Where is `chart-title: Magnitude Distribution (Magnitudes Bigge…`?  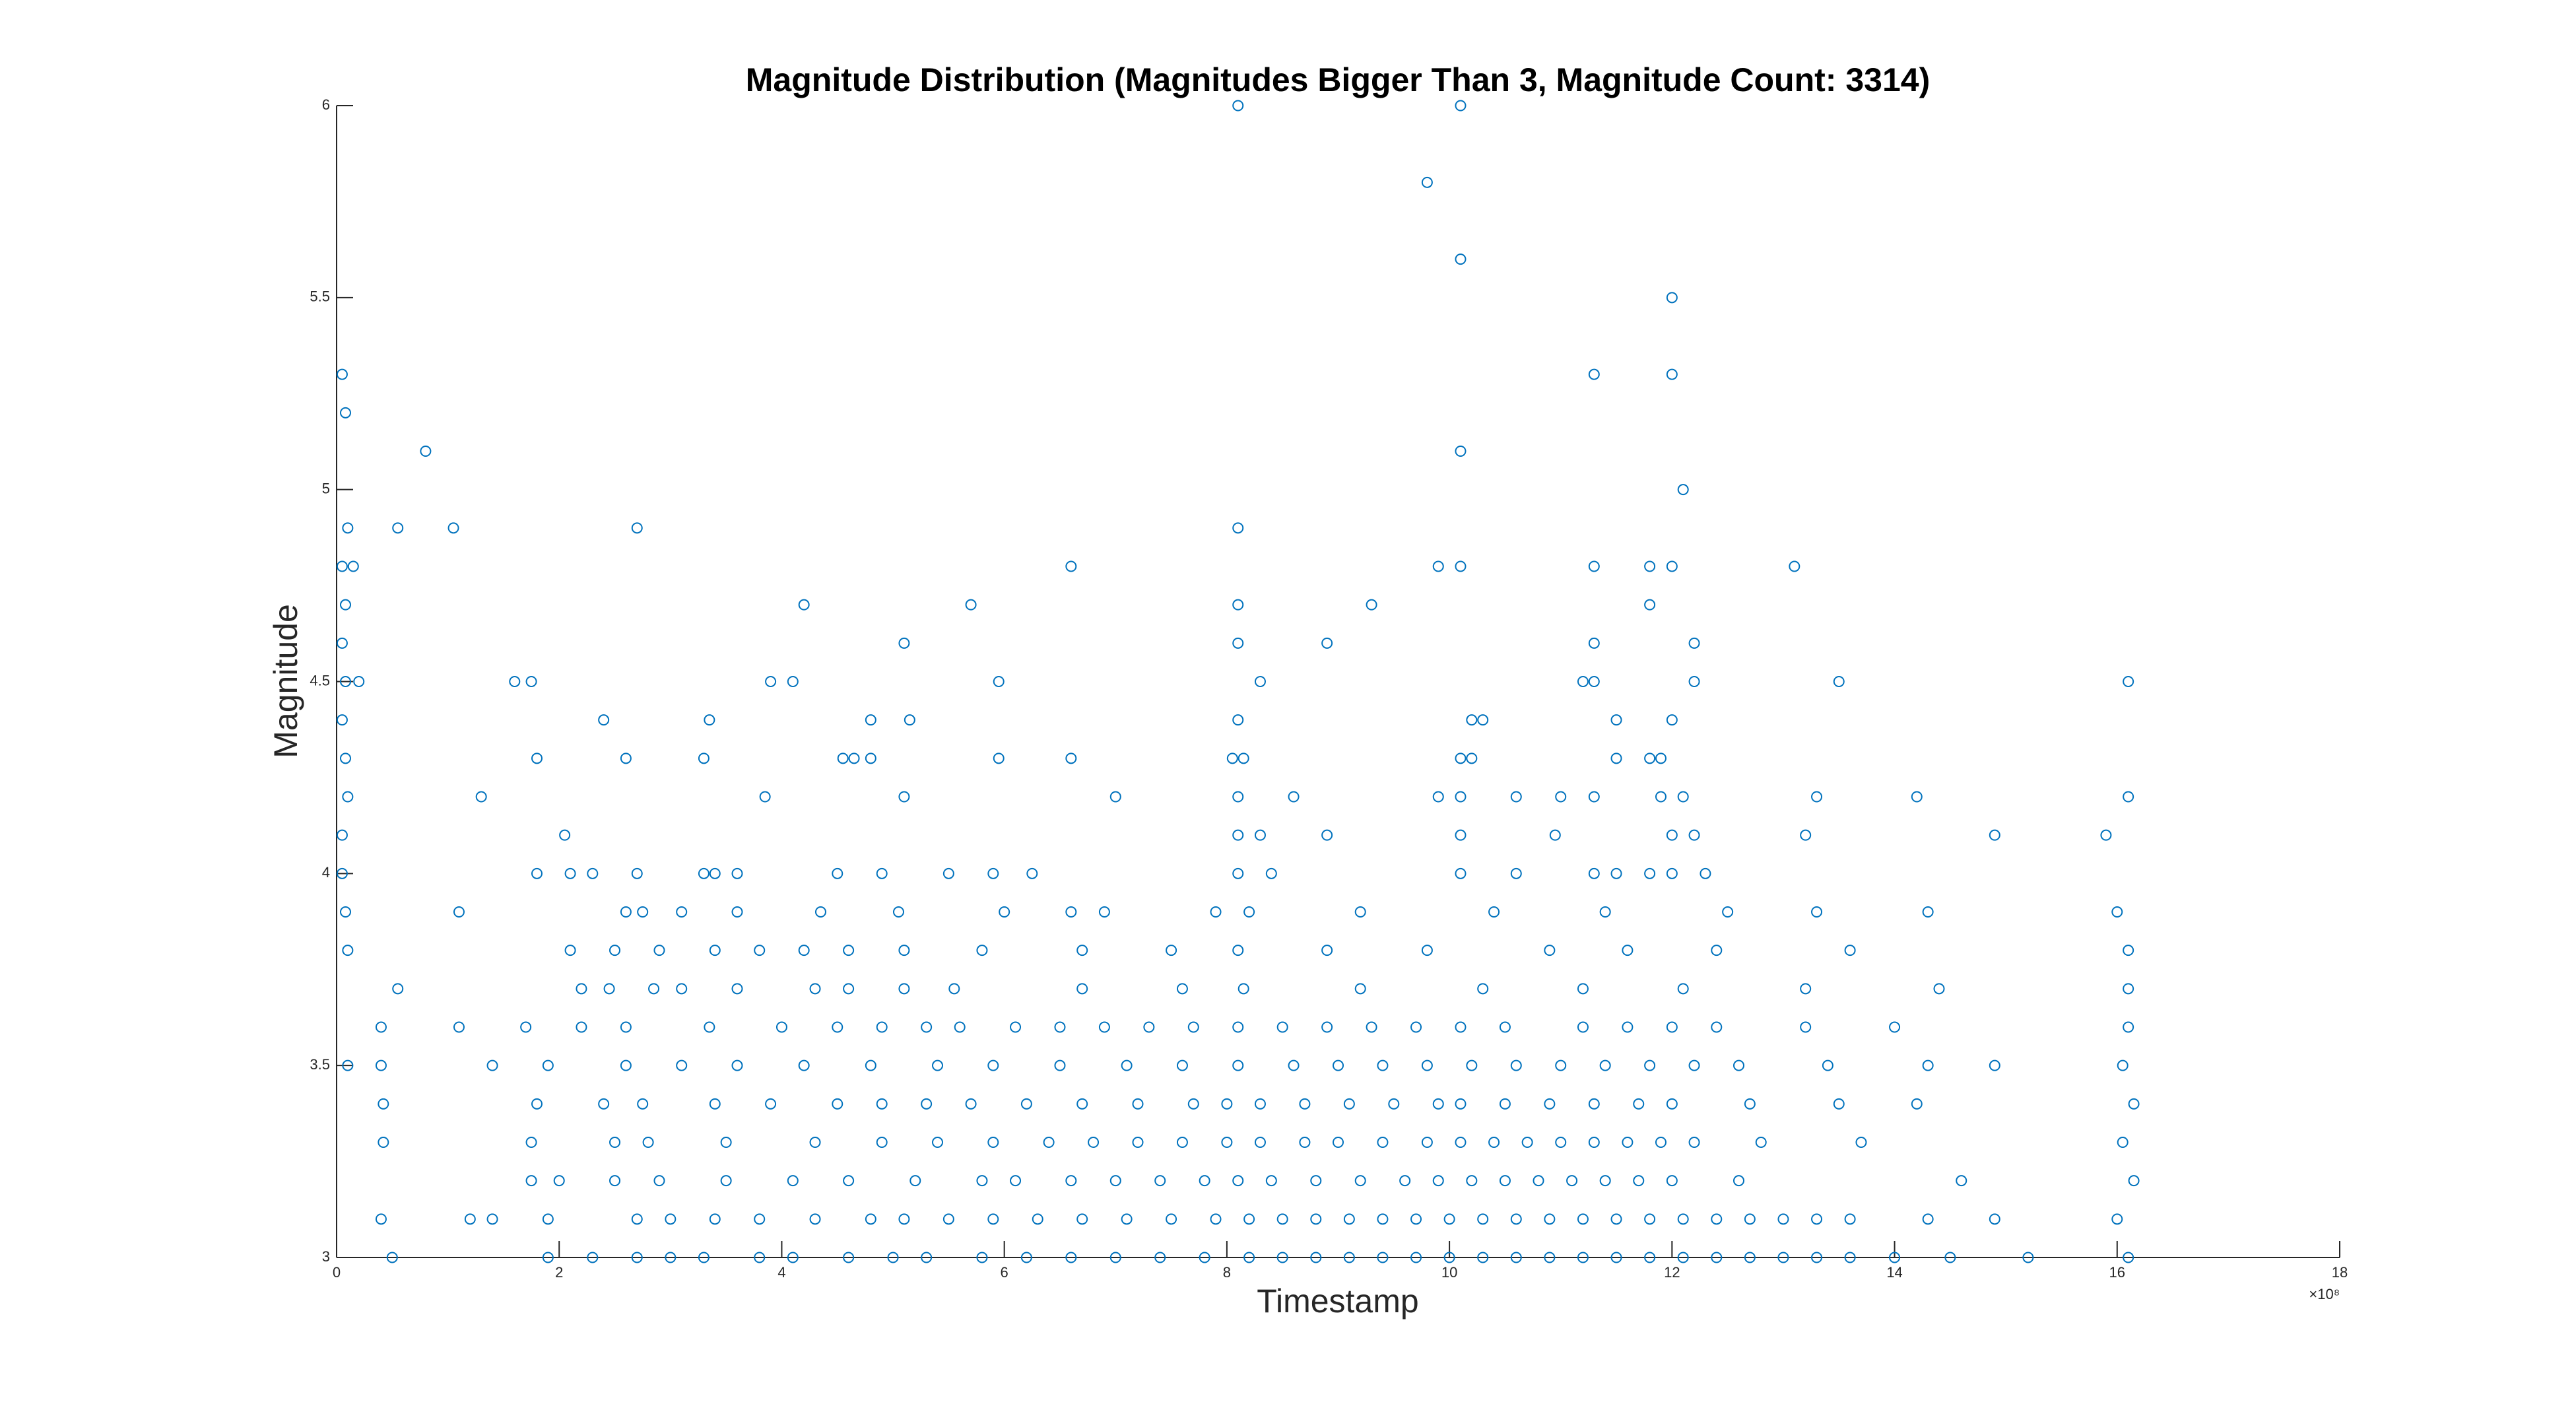 chart-title: Magnitude Distribution (Magnitudes Bigge… is located at coordinates (1338, 79).